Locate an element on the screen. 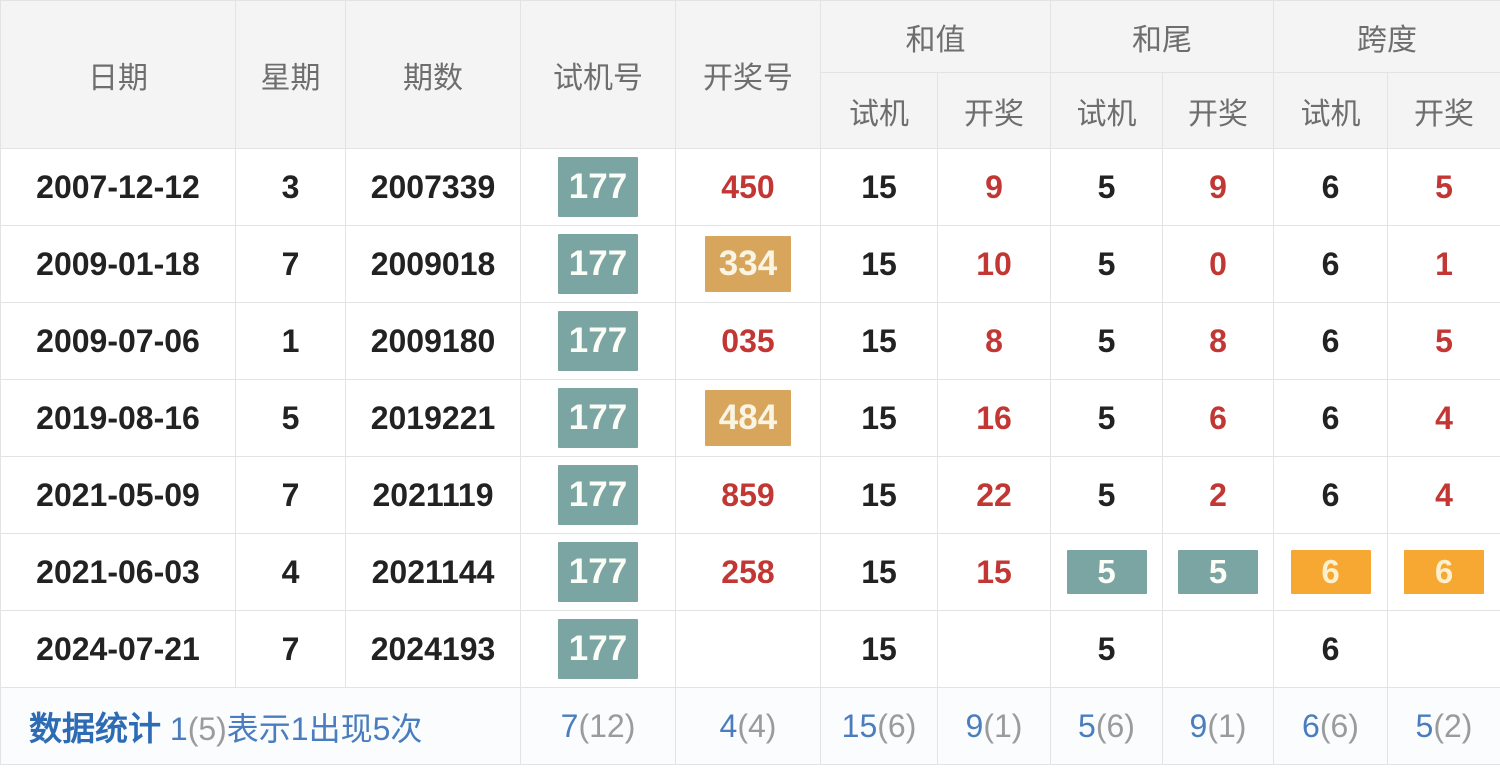 This screenshot has width=1500, height=771. date-cell: 2009-01-18 is located at coordinates (118, 264).